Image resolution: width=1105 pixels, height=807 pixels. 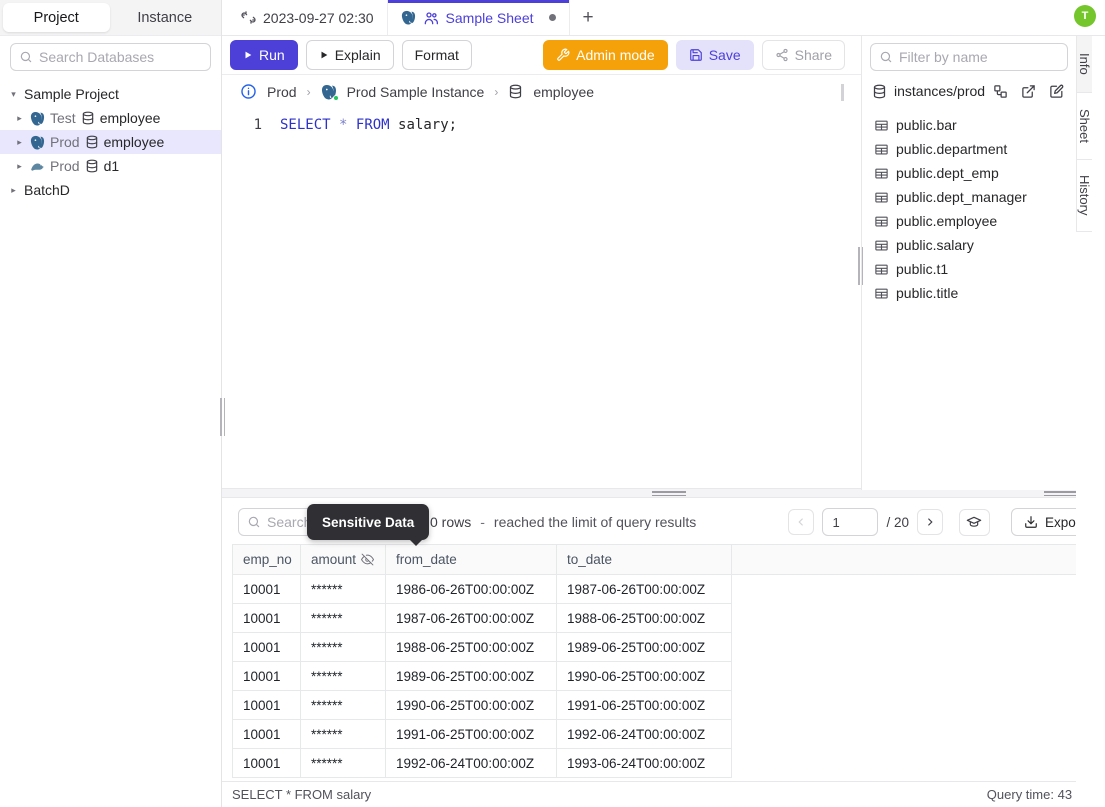 I want to click on column-header-amount: amount, so click(x=343, y=559).